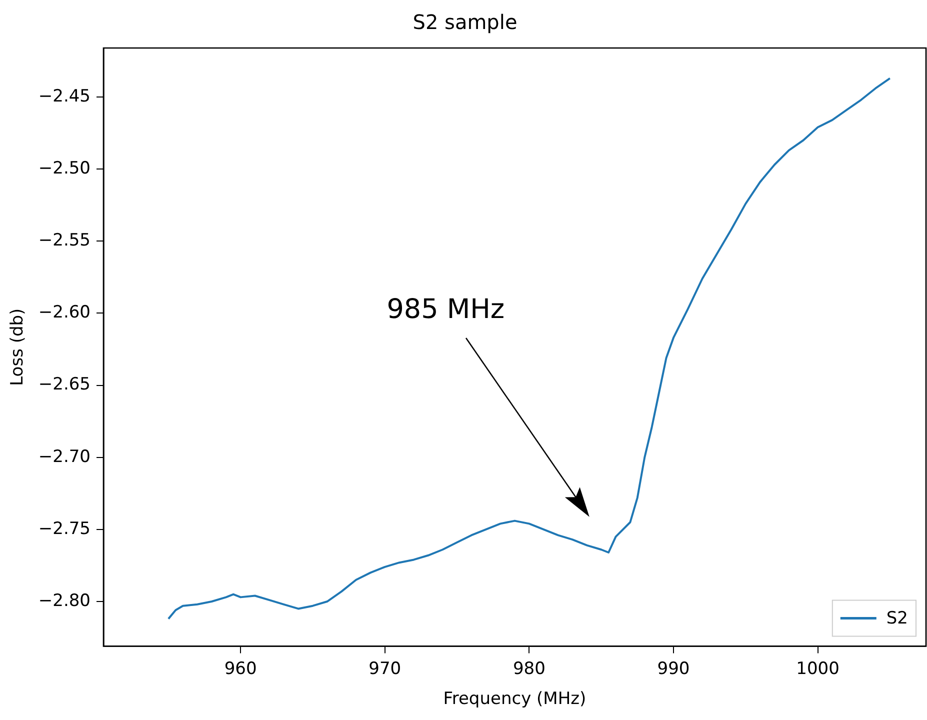 The image size is (927, 720). I want to click on y-tick-label: −2.55, so click(64, 240).